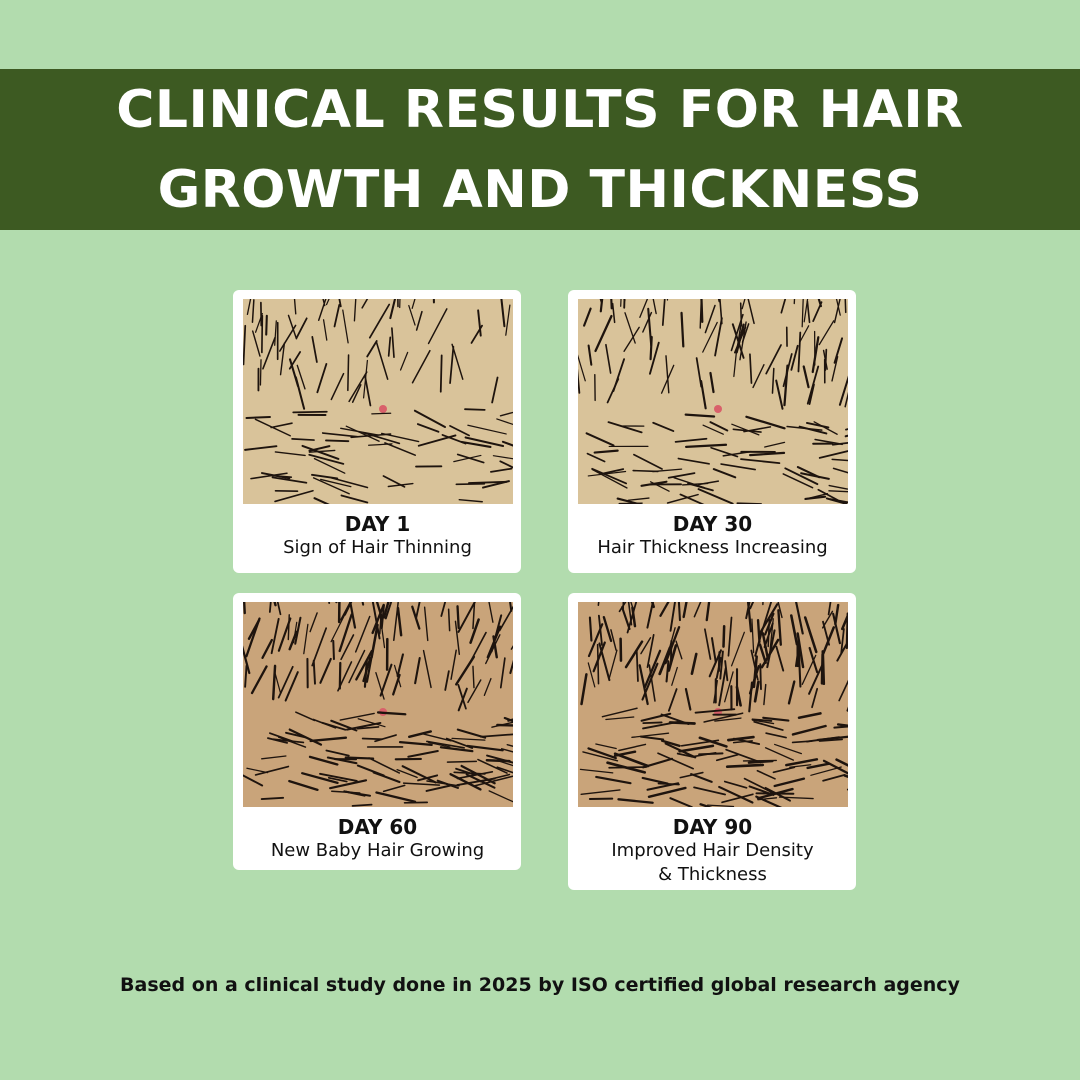  What do you see at coordinates (712, 827) in the screenshot?
I see `card-day-label: DAY 90` at bounding box center [712, 827].